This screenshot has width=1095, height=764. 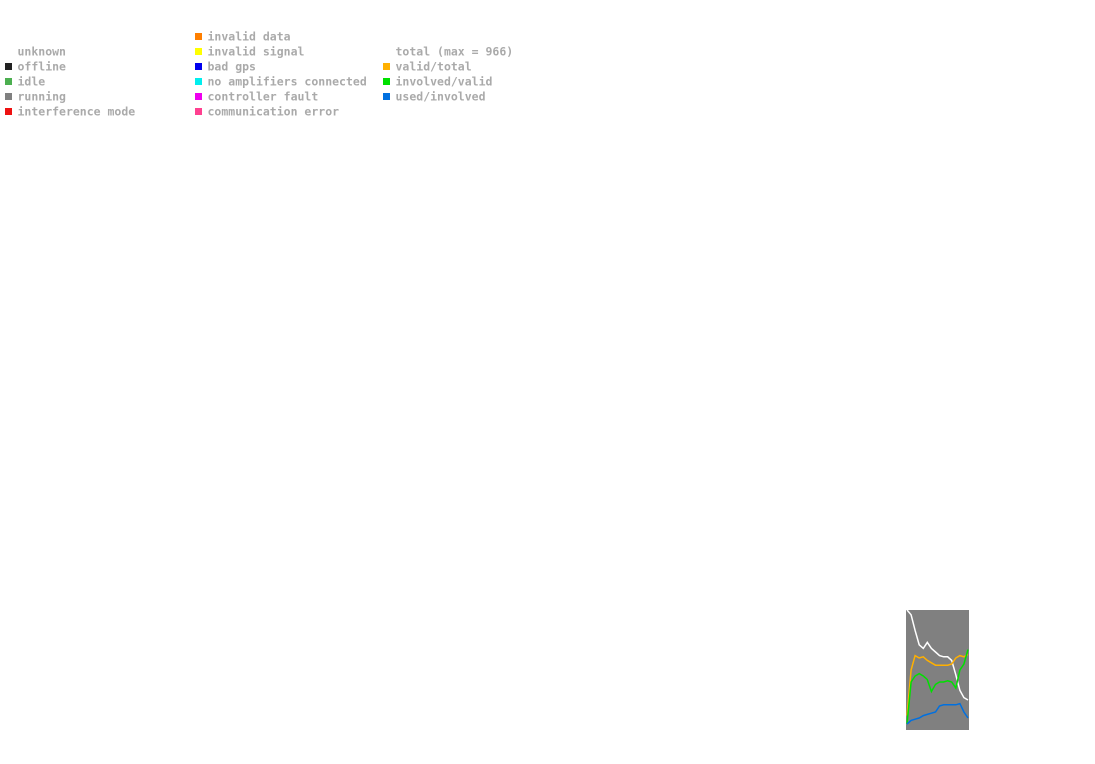 What do you see at coordinates (42, 67) in the screenshot?
I see `legend-label: offline` at bounding box center [42, 67].